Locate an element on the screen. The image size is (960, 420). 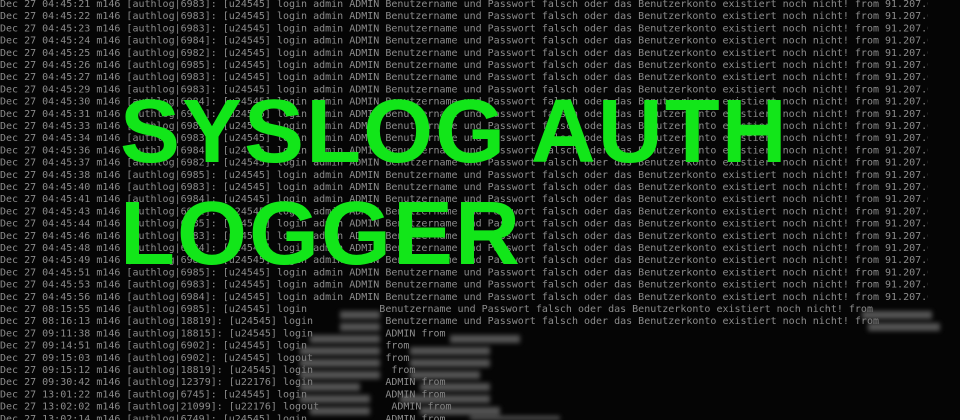
title: LOGGER is located at coordinates (321, 234).